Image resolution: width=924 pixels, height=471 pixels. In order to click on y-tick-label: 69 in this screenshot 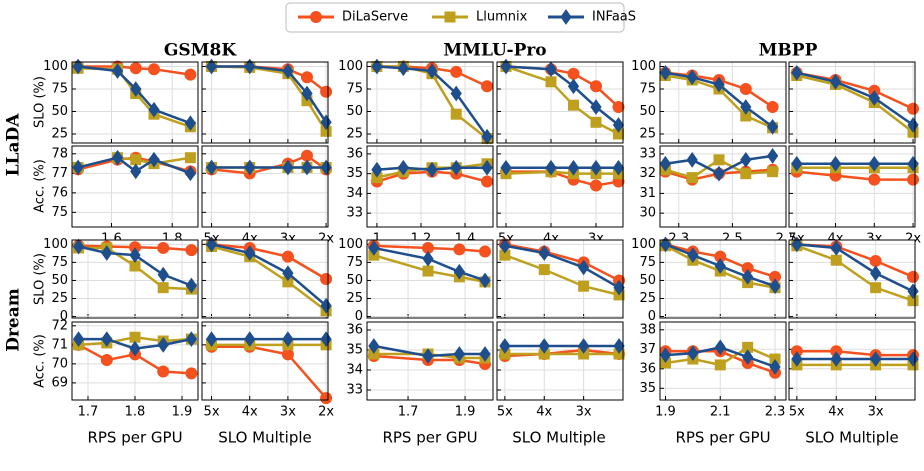, I will do `click(59, 382)`.